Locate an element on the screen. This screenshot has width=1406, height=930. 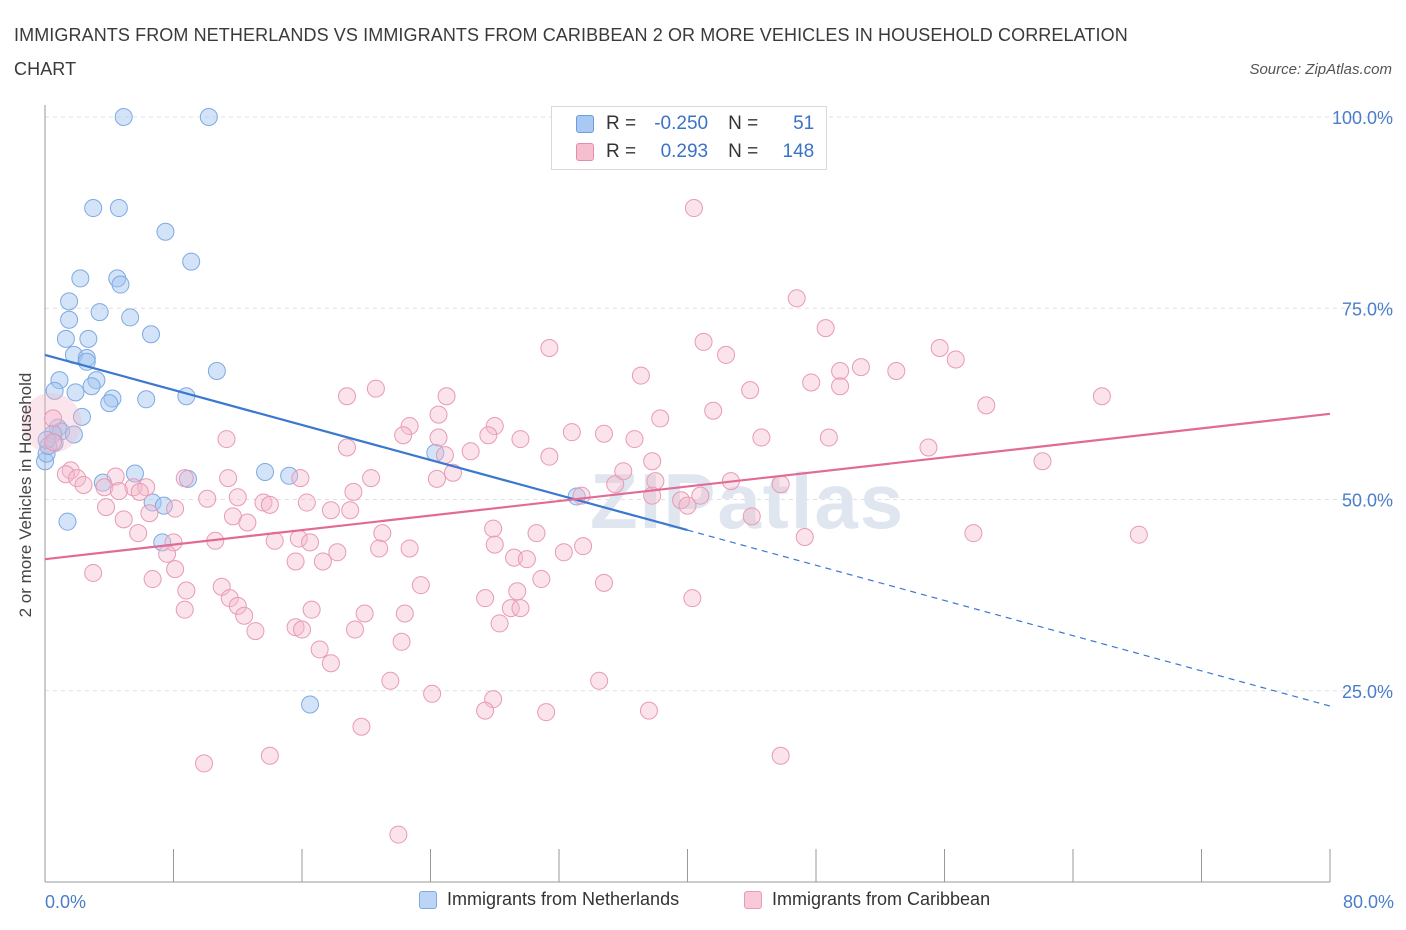
n-value: 148 is located at coordinates (798, 151).